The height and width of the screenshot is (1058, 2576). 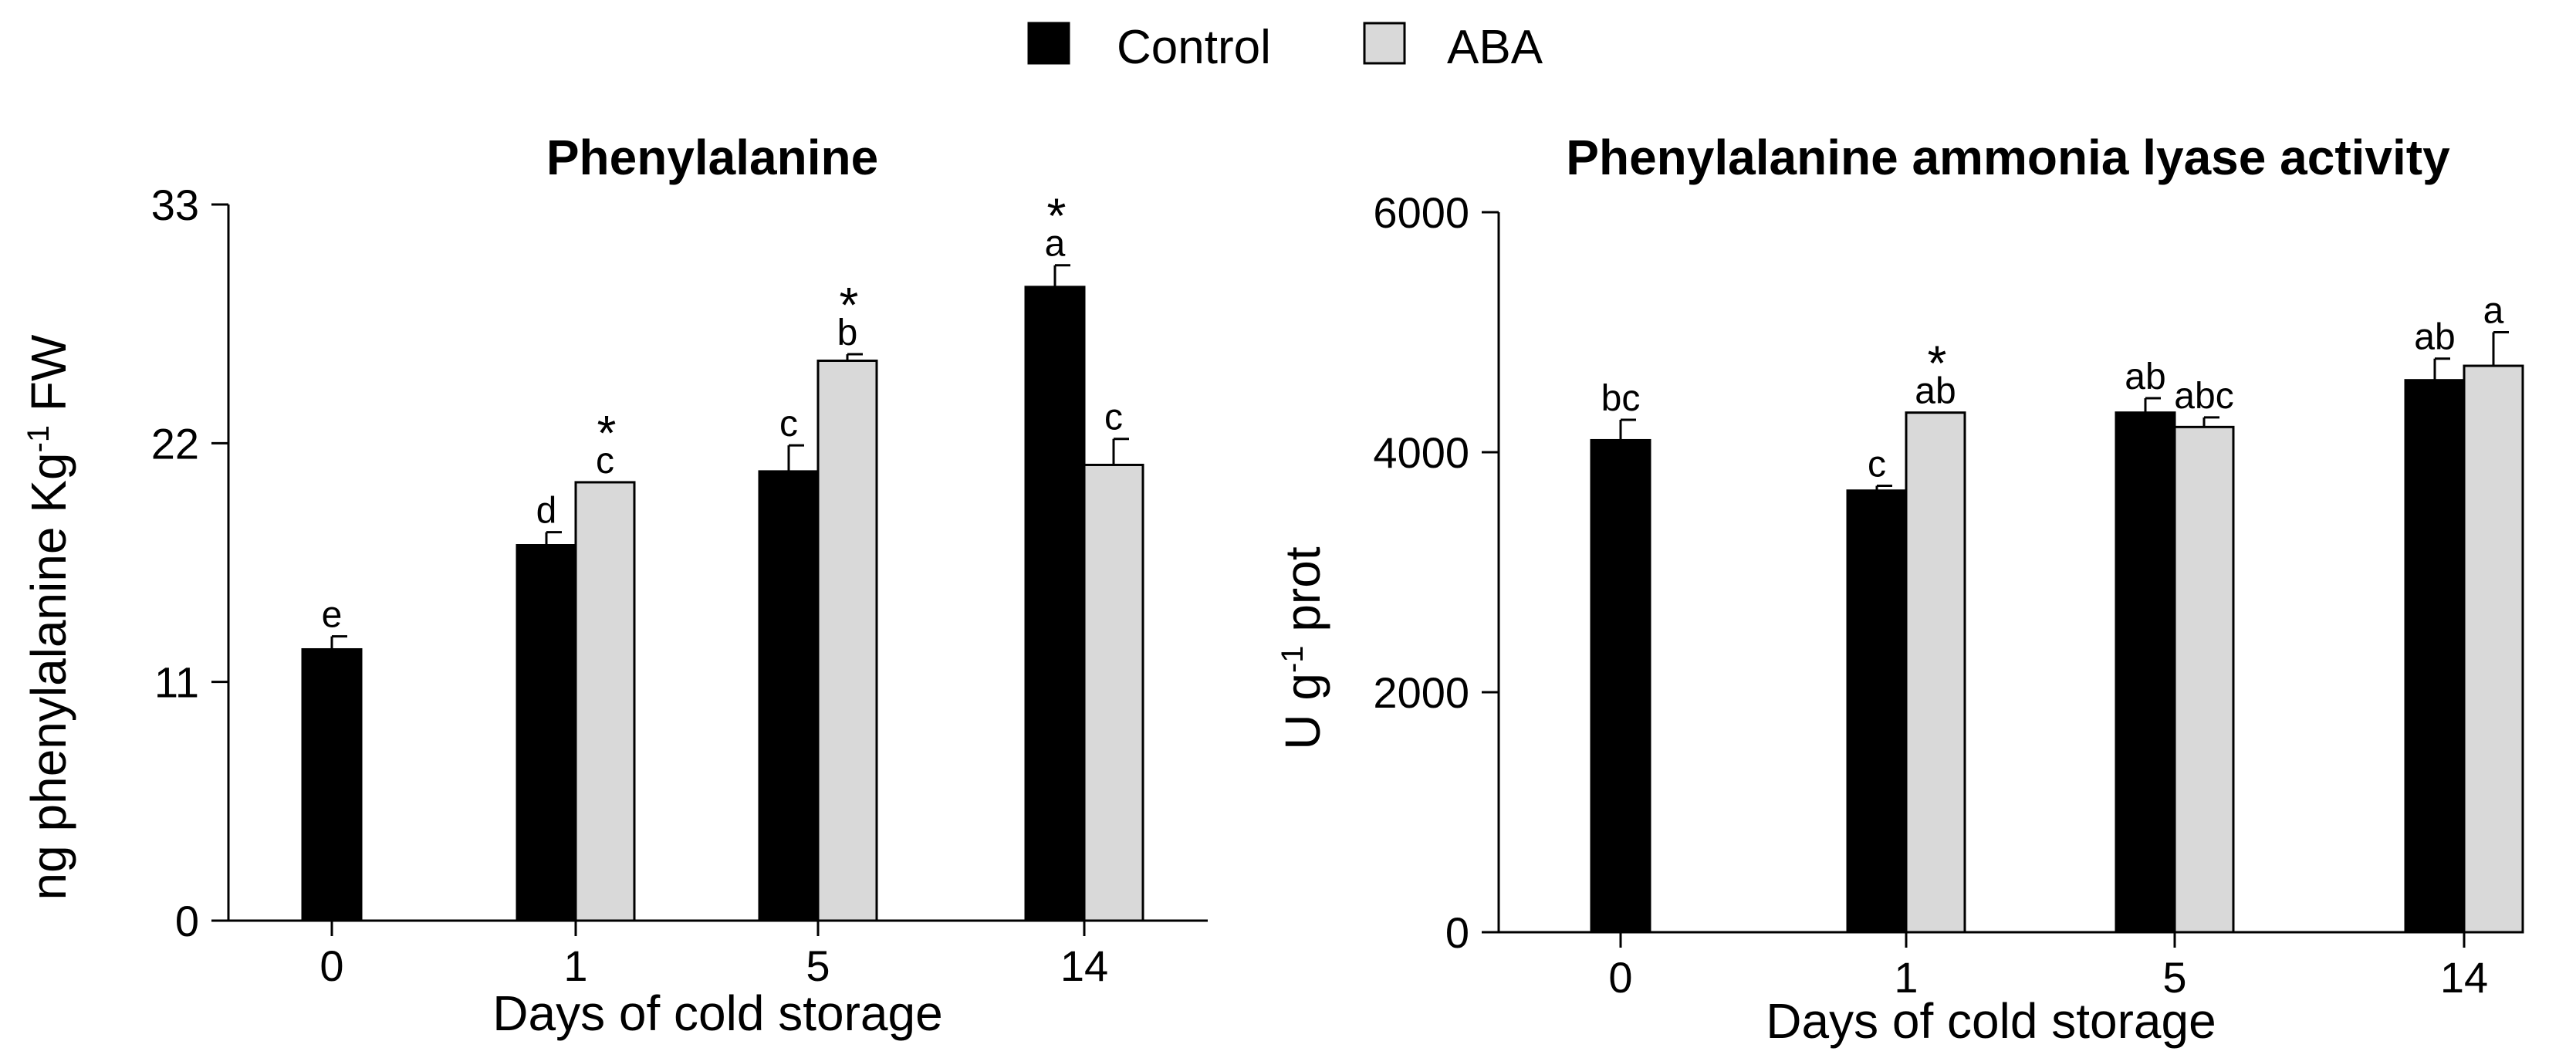 What do you see at coordinates (176, 682) in the screenshot?
I see `y-tick-label: 11` at bounding box center [176, 682].